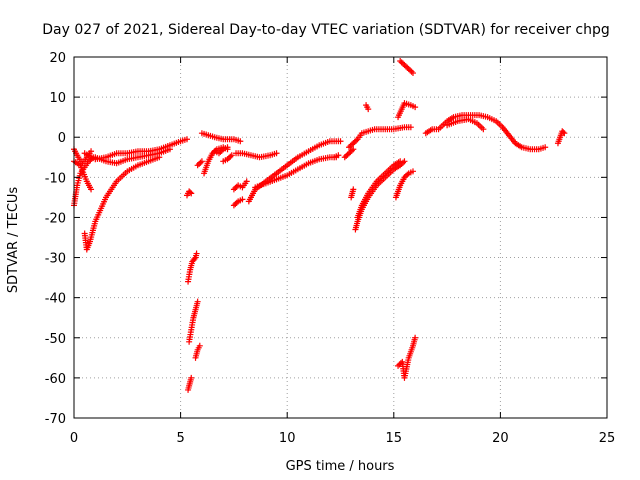  What do you see at coordinates (287, 438) in the screenshot?
I see `x-tick-label: 10` at bounding box center [287, 438].